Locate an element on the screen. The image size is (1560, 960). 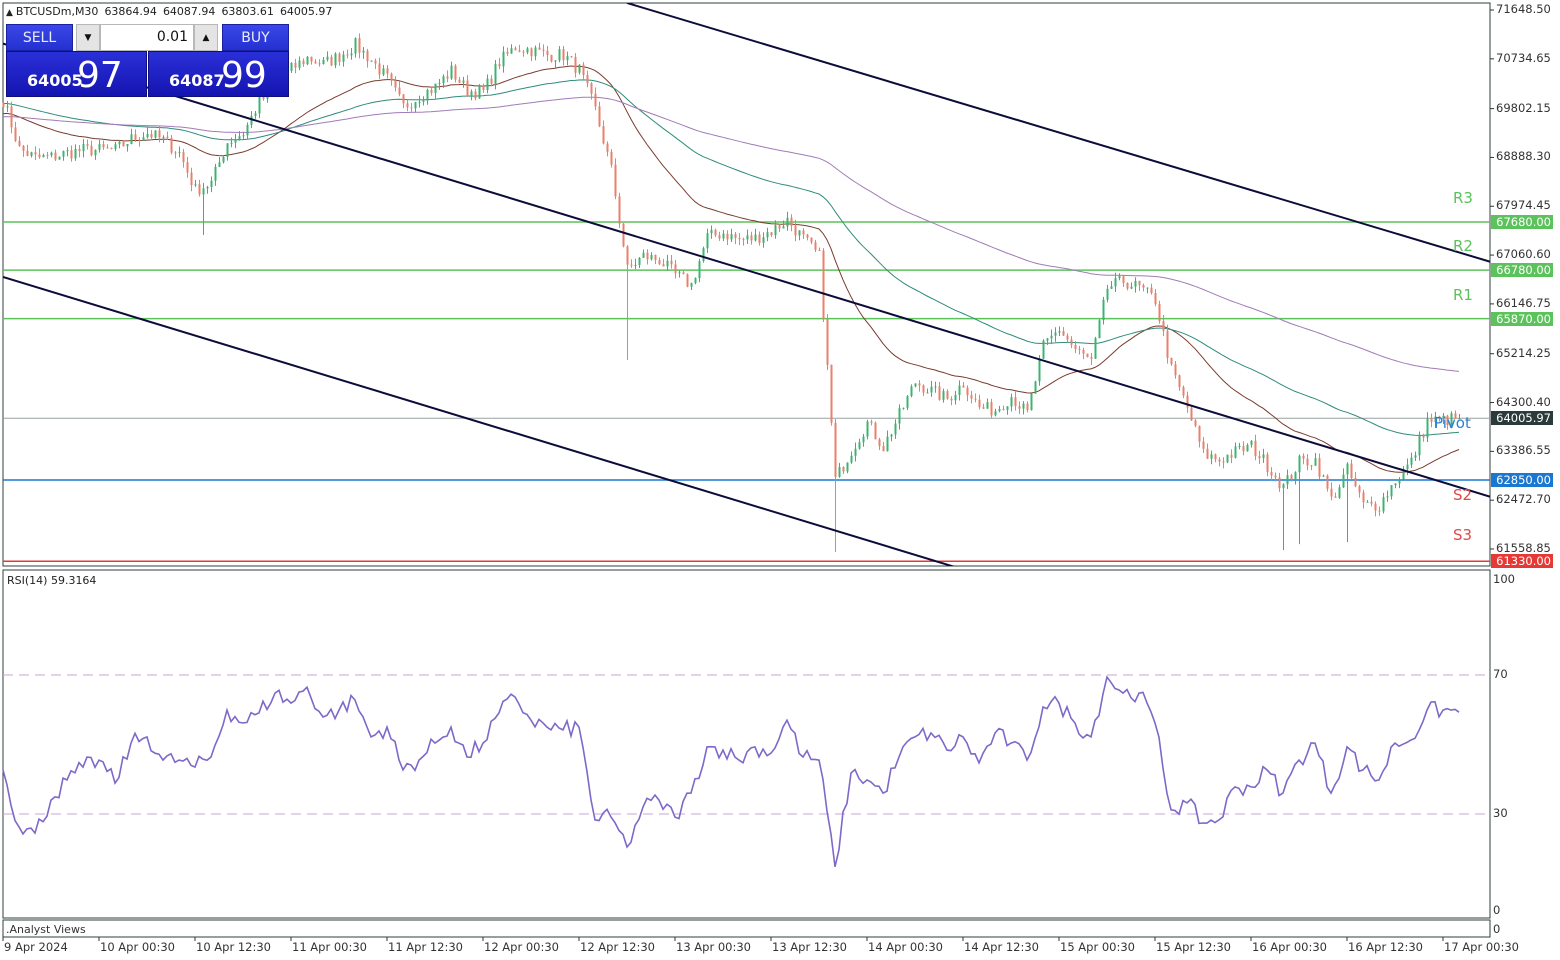
buy-price-button: 64087 99 is located at coordinates (218, 74).